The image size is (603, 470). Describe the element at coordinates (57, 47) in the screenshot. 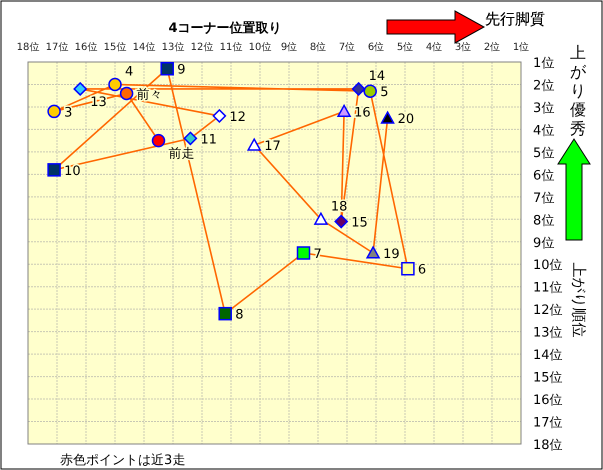

I see `x-tick-label: 17位` at that location.